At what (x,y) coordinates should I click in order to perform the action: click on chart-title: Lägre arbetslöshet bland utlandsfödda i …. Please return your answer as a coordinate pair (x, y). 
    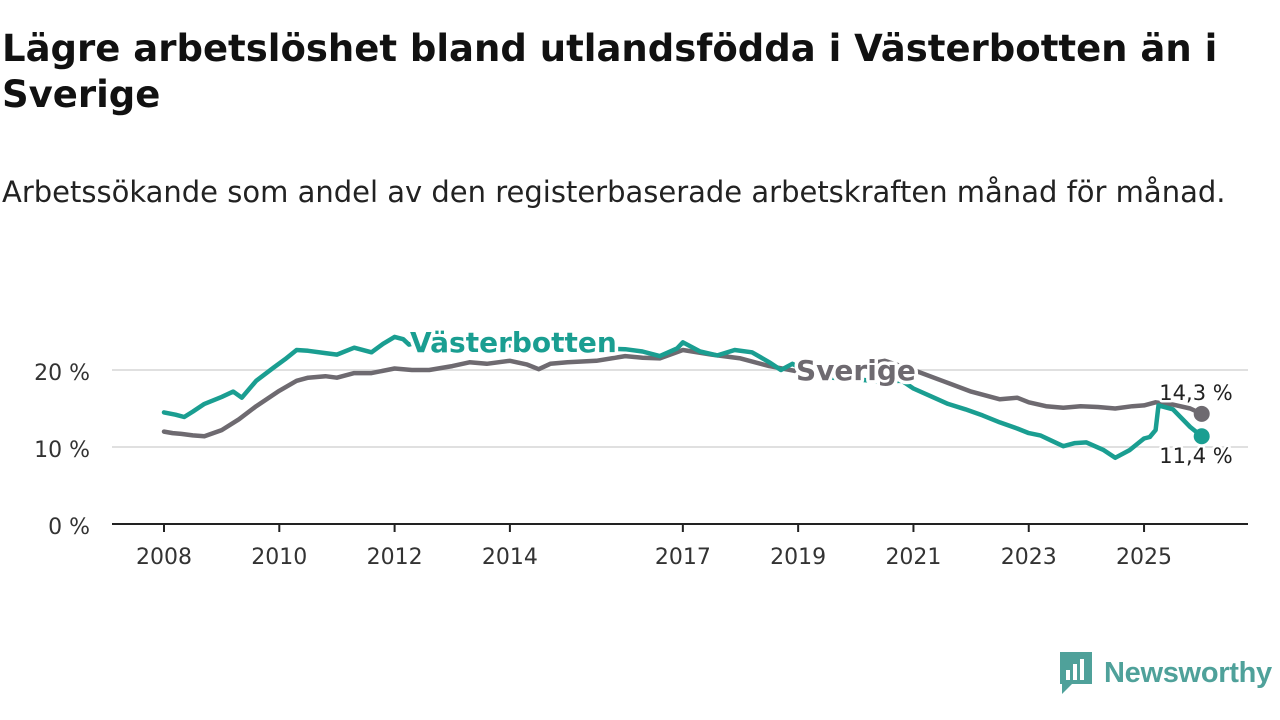
    Looking at the image, I should click on (610, 71).